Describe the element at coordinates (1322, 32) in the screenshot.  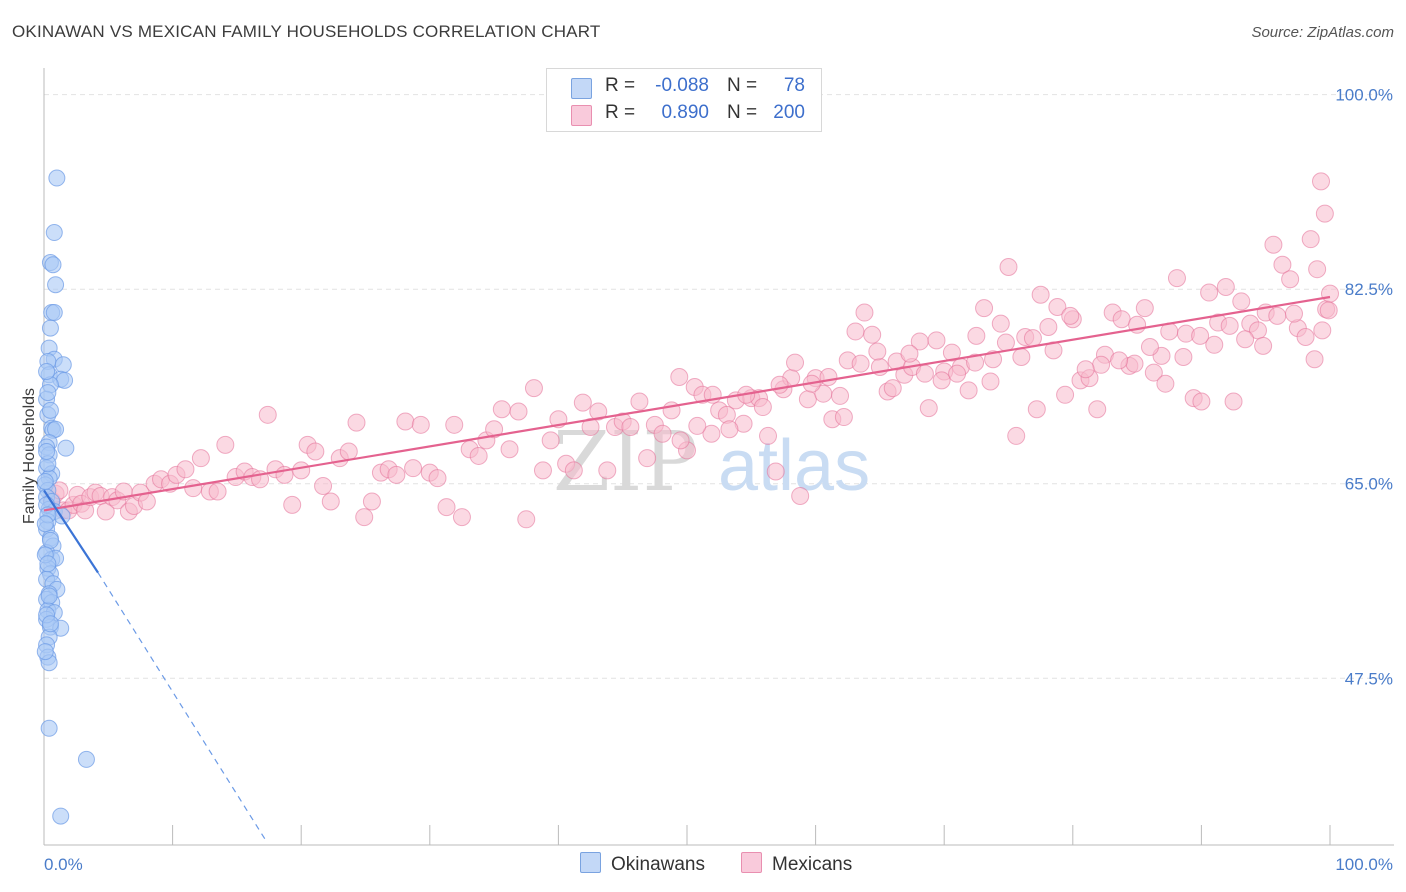
I see `source-label: Source: ZipAtlas.com` at that location.